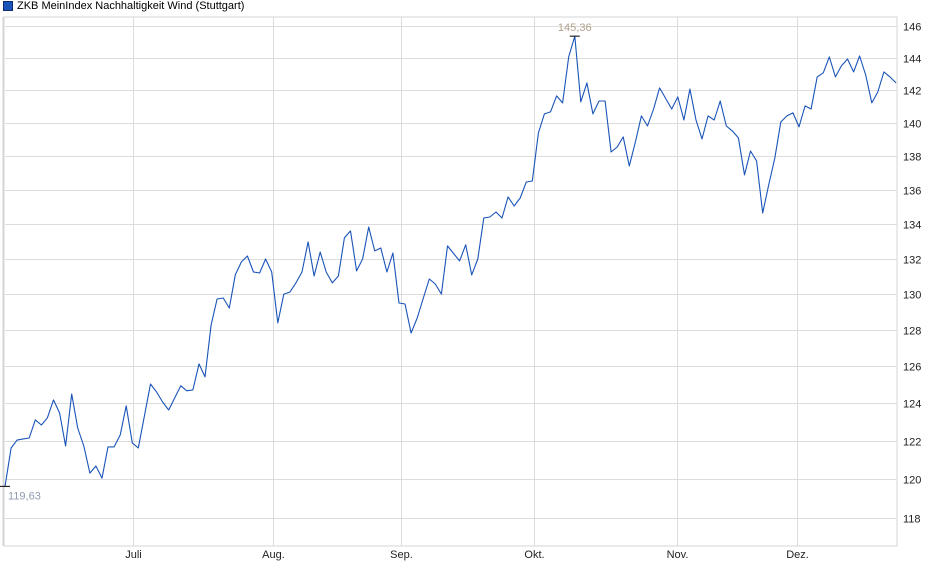  I want to click on legend-swatch, so click(8, 6).